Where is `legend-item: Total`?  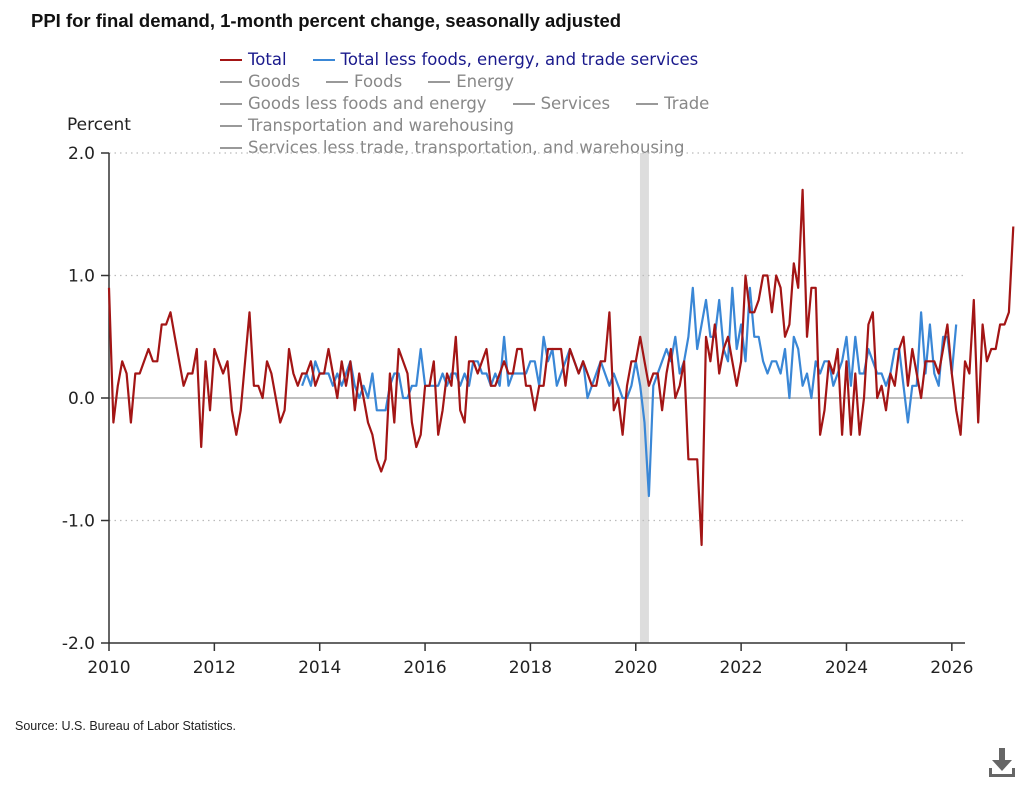 legend-item: Total is located at coordinates (253, 60).